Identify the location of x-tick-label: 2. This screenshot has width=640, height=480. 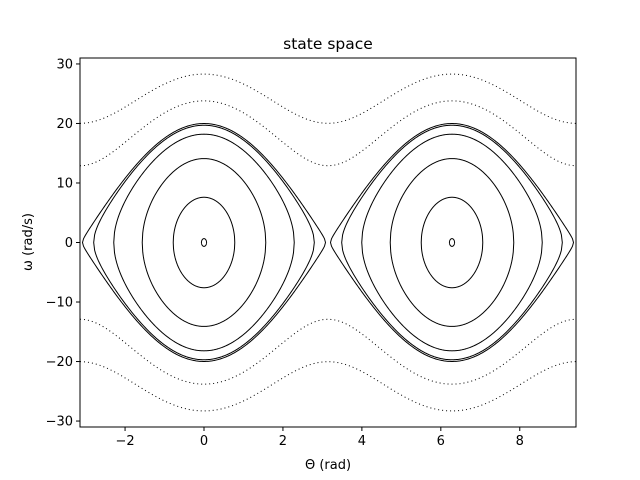
(283, 441).